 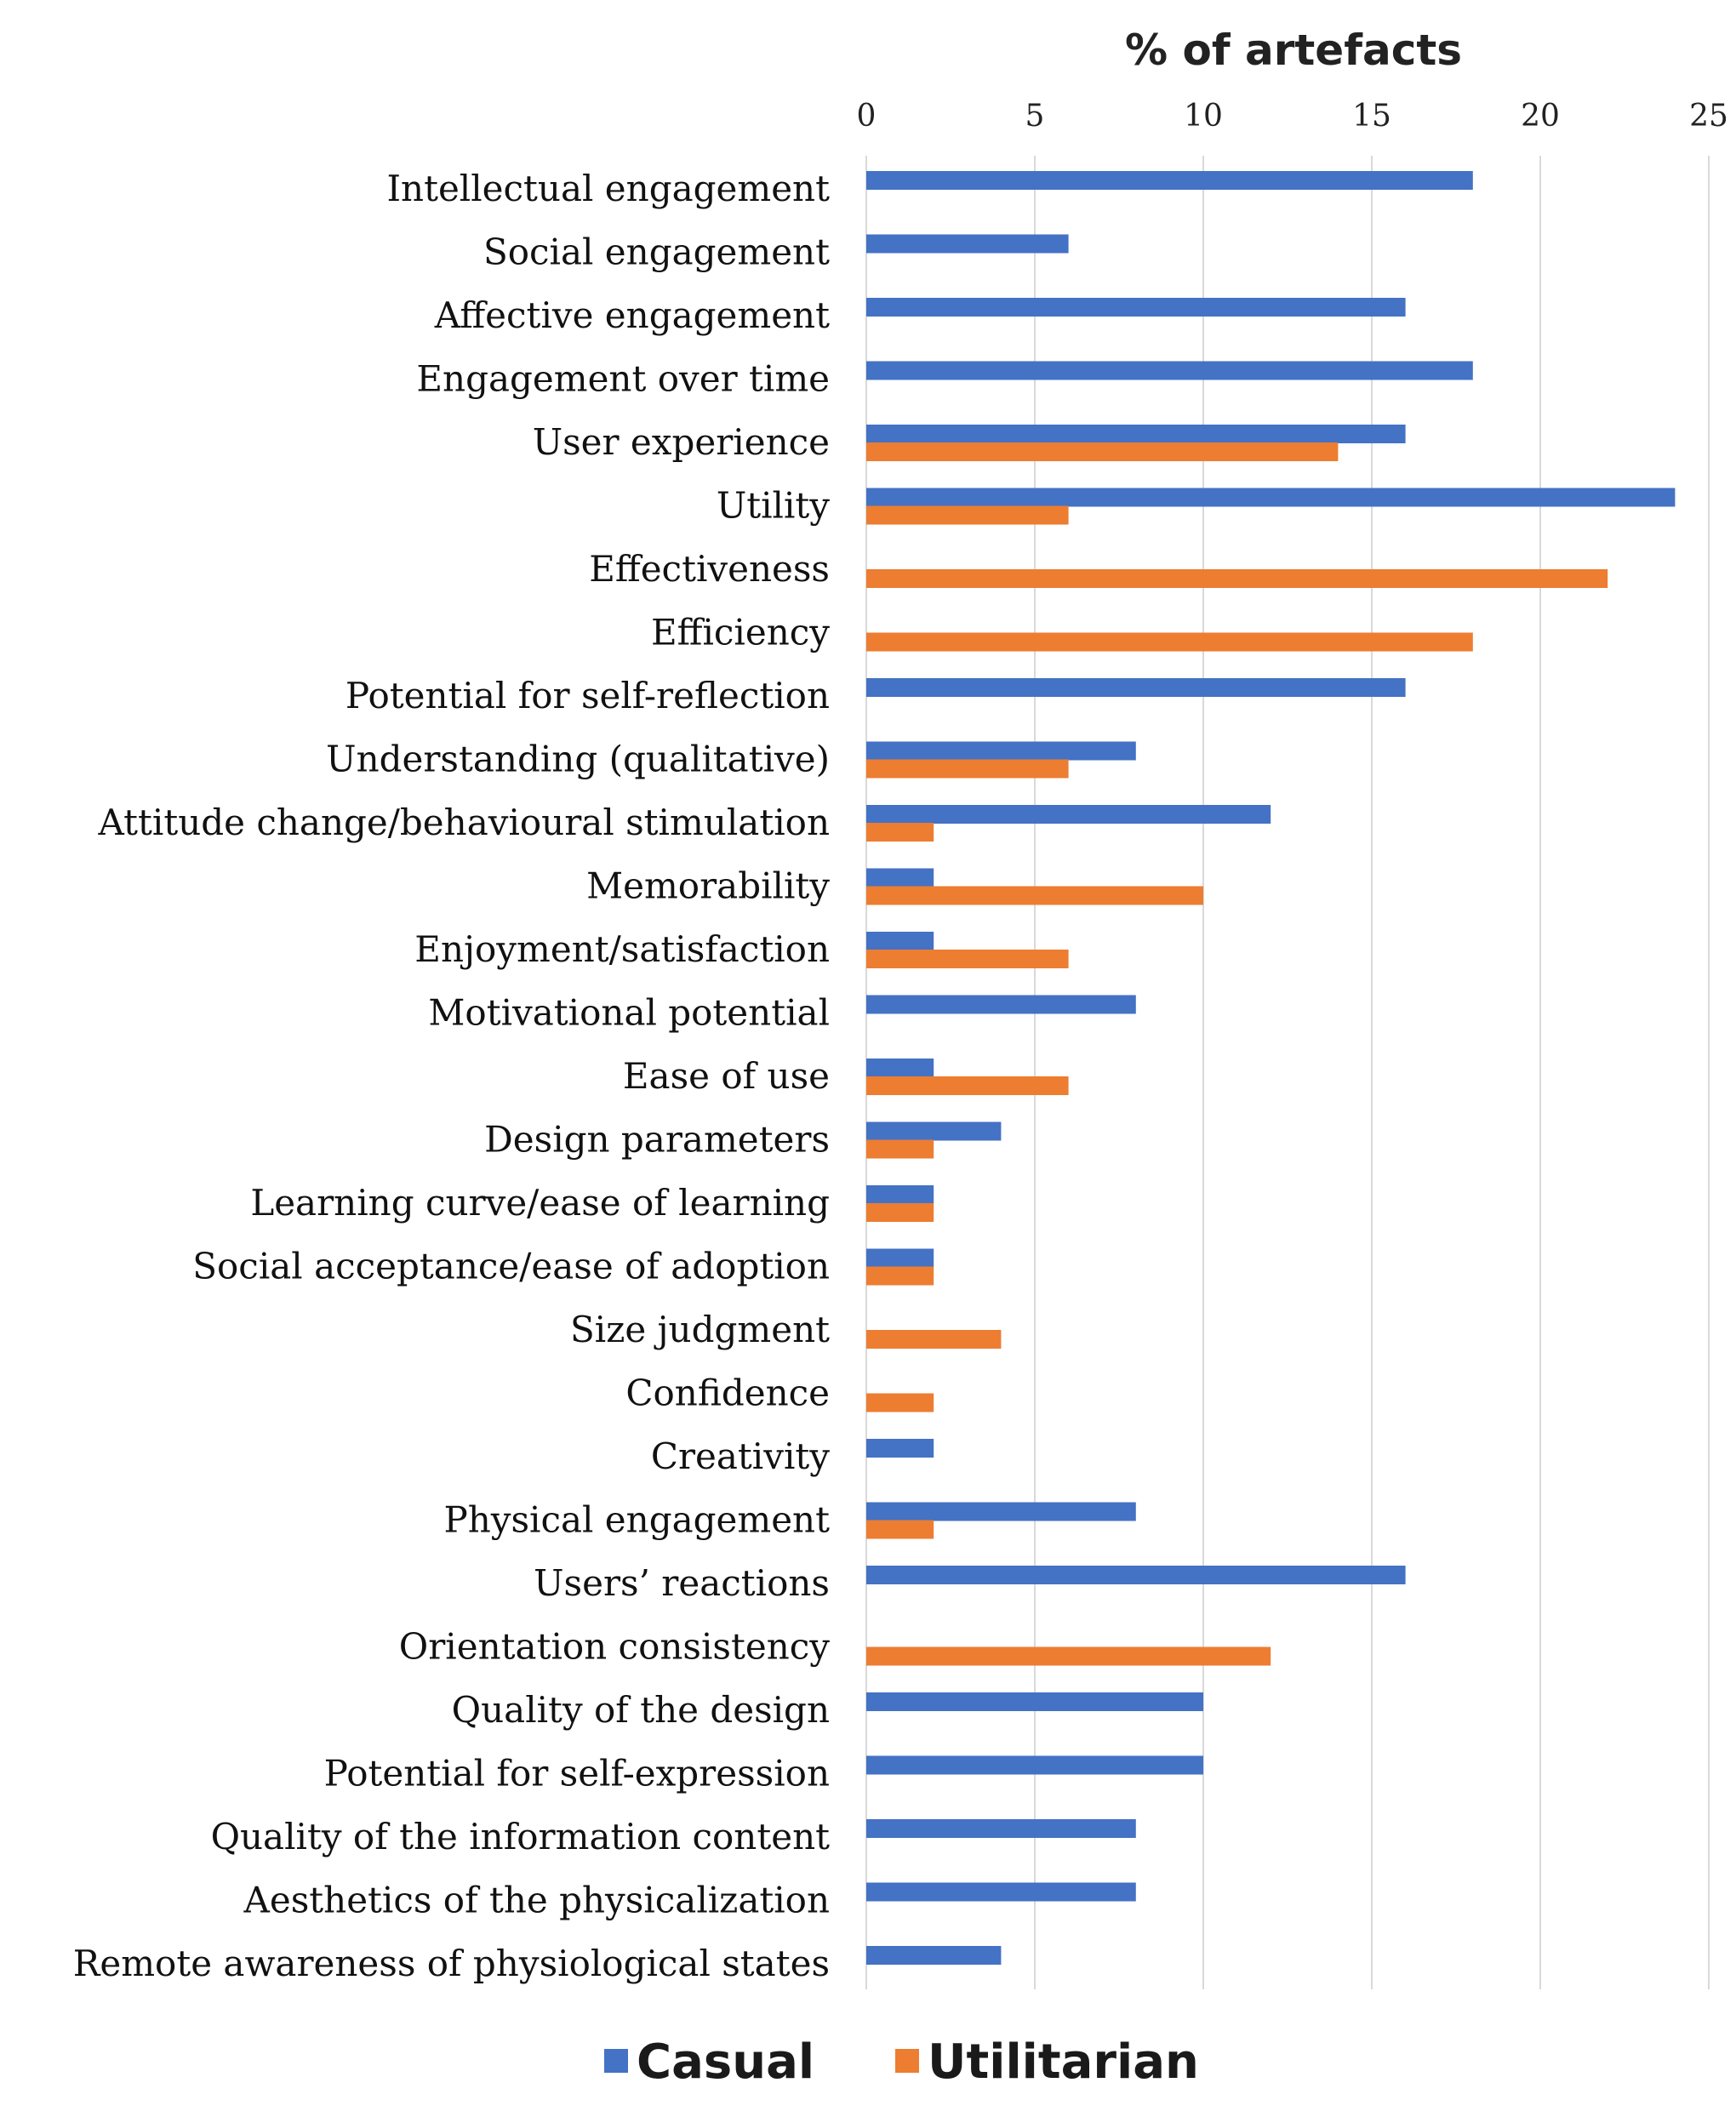 I want to click on category-label: Learning curve/ease of learning, so click(x=540, y=1203).